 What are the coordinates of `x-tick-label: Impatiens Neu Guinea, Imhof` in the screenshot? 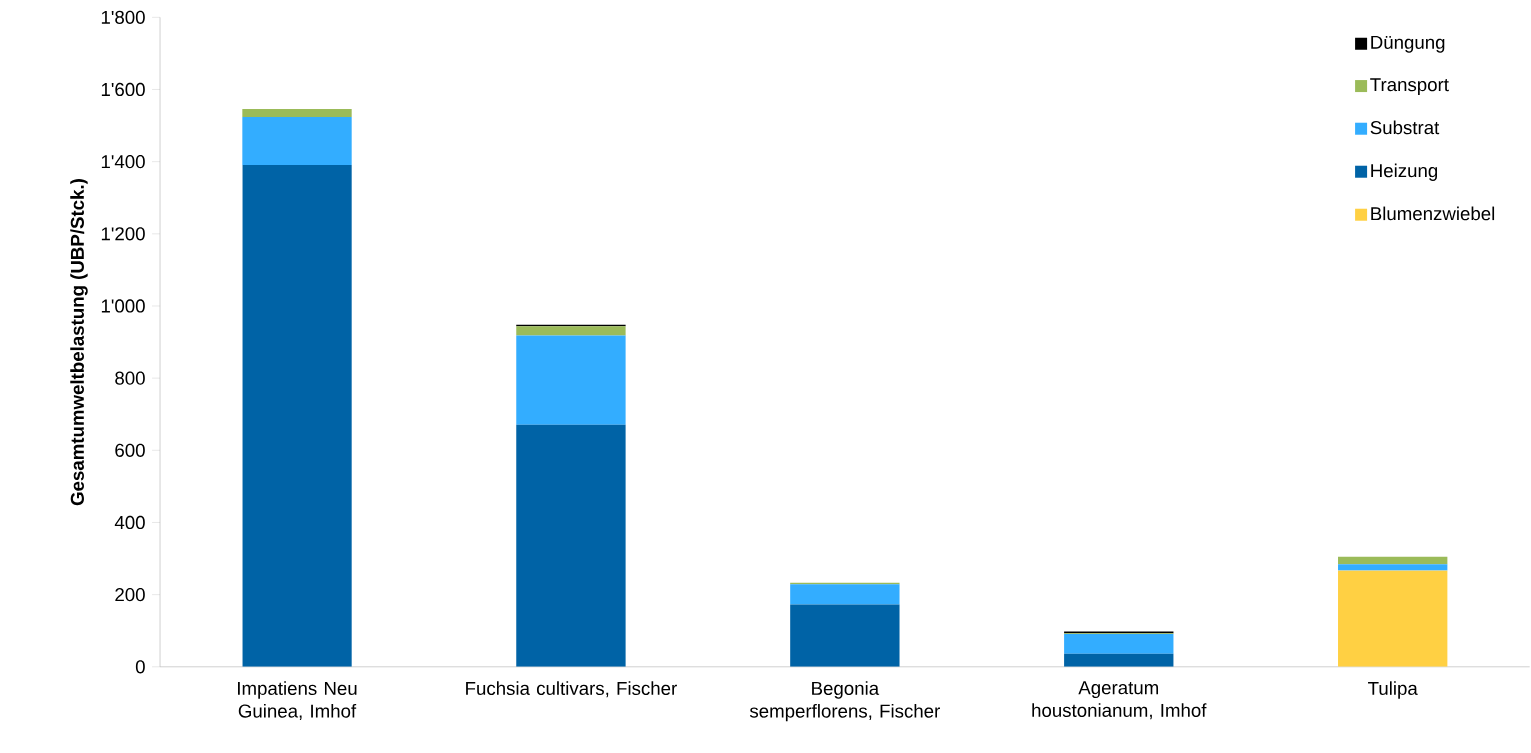 It's located at (297, 700).